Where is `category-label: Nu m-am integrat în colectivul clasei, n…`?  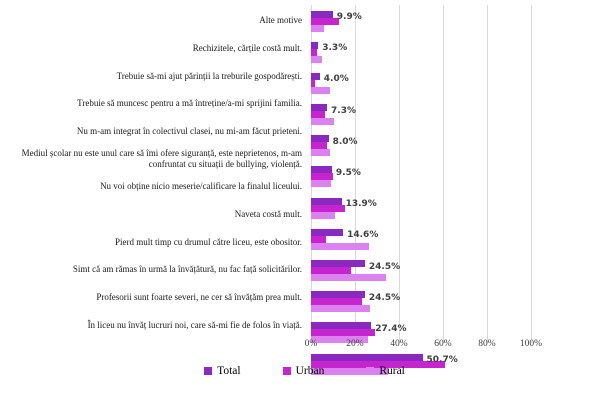 category-label: Nu m-am integrat în colectivul clasei, n… is located at coordinates (189, 130).